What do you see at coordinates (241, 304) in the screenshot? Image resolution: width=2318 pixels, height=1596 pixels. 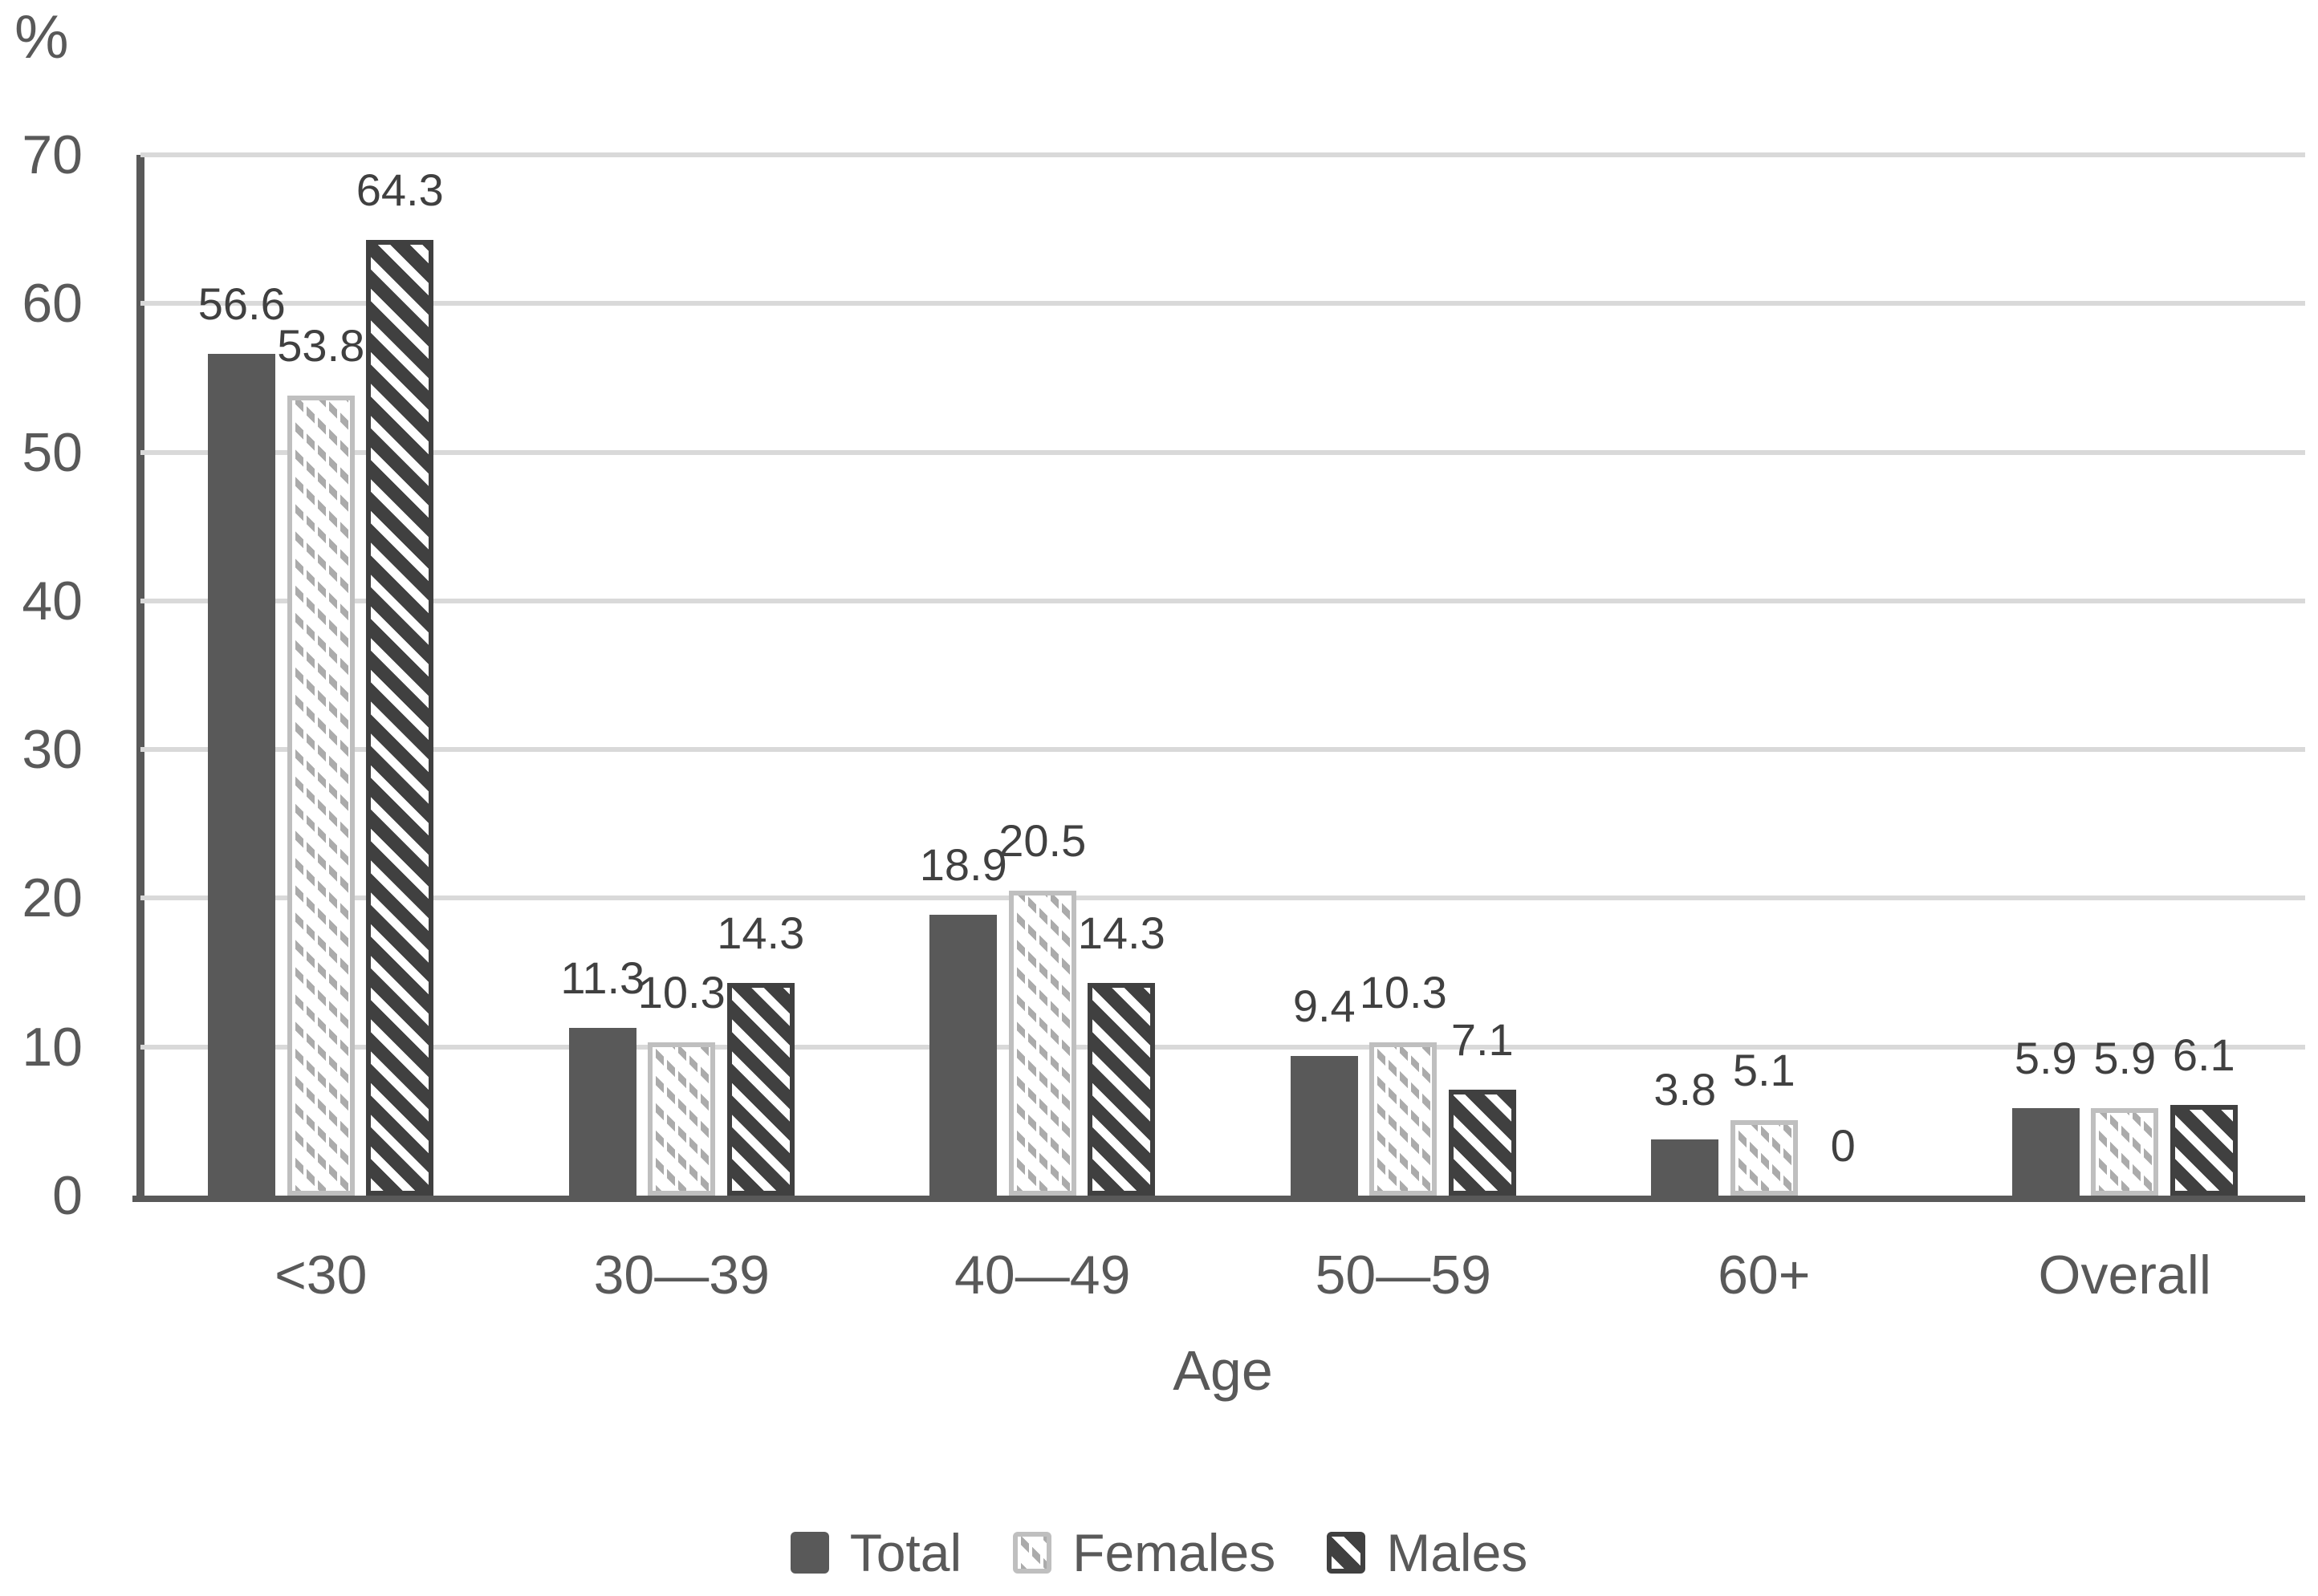 I see `data-label-total-0: 56.6` at bounding box center [241, 304].